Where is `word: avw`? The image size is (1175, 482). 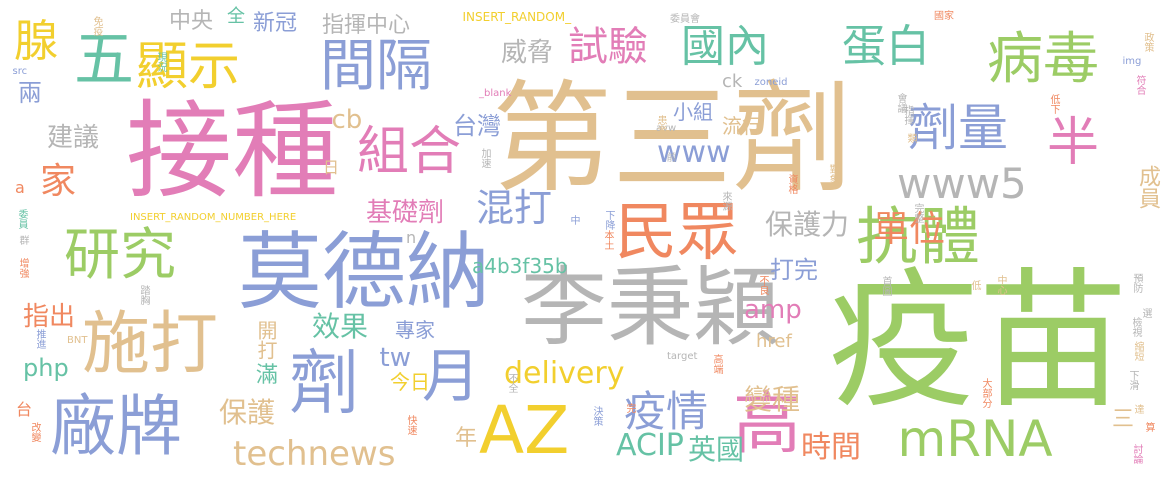
word: avw is located at coordinates (666, 128).